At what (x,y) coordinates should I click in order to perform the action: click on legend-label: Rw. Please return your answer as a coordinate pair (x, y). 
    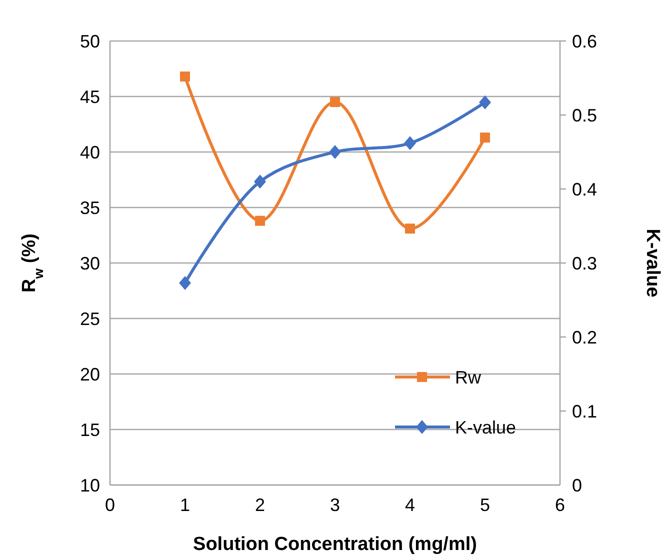
    Looking at the image, I should click on (468, 377).